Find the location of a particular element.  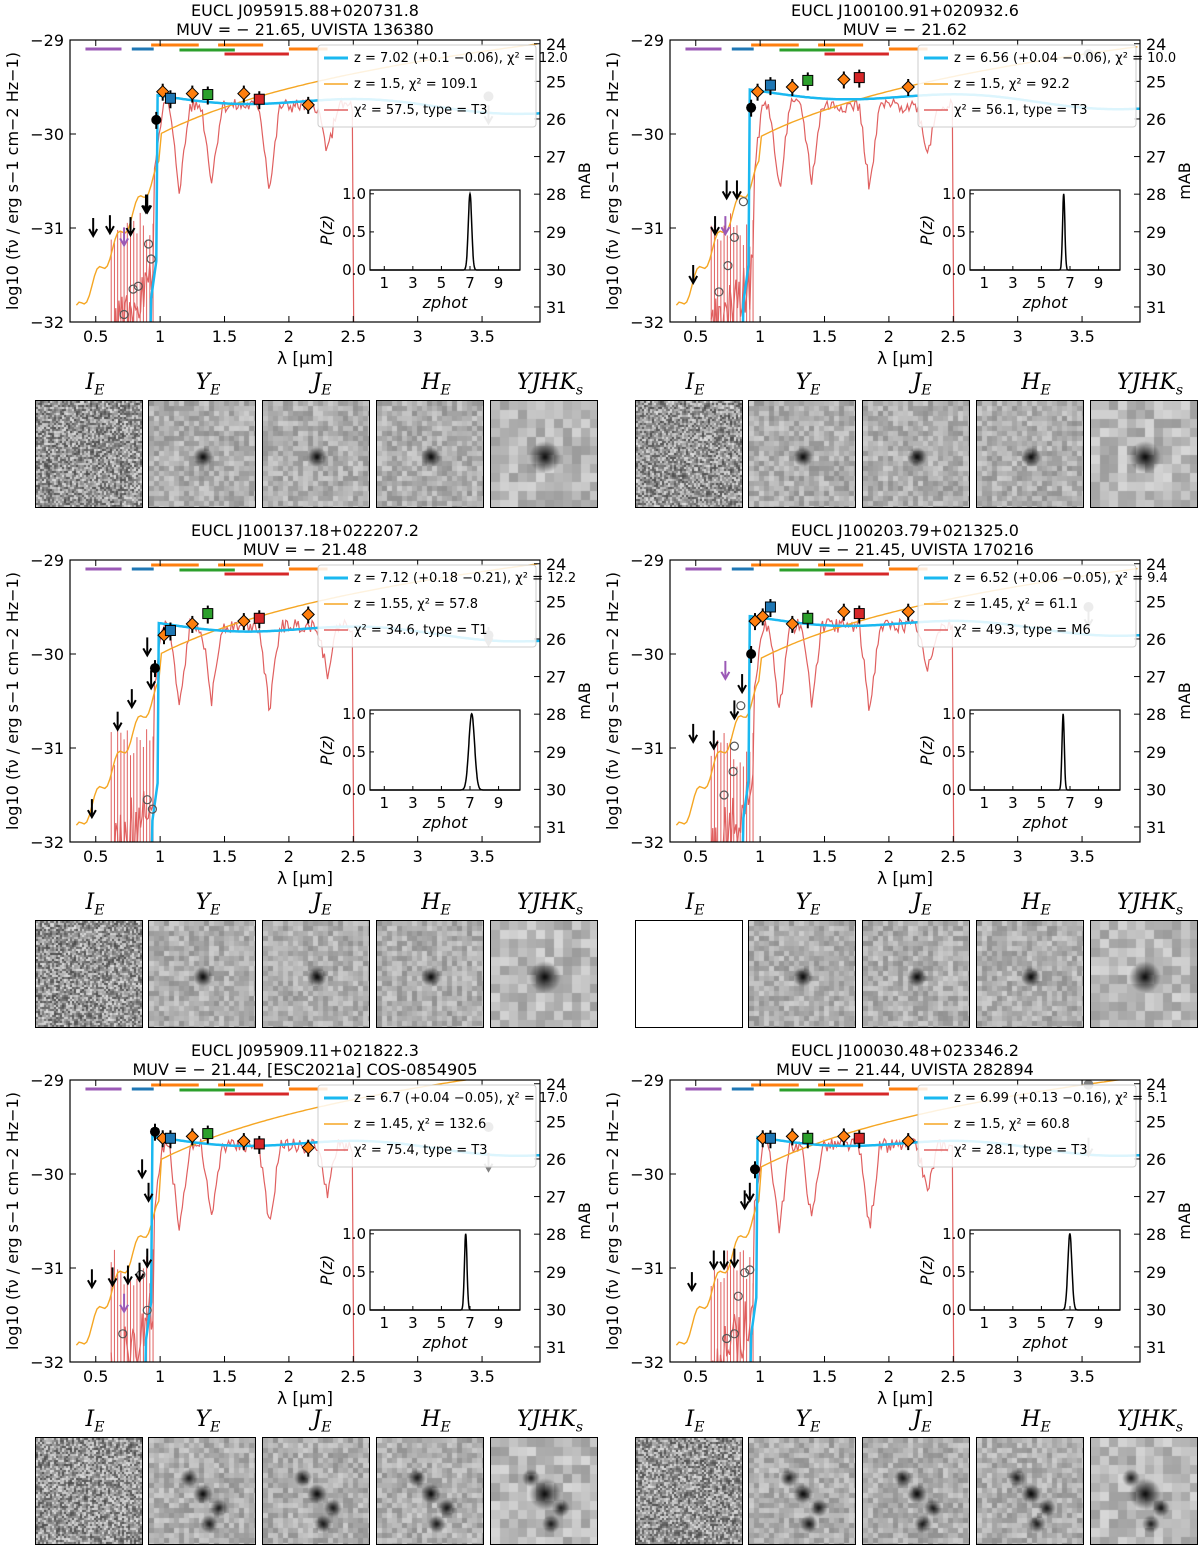

legend-entry: z = 1.5, χ² = 109.1 is located at coordinates (416, 84).